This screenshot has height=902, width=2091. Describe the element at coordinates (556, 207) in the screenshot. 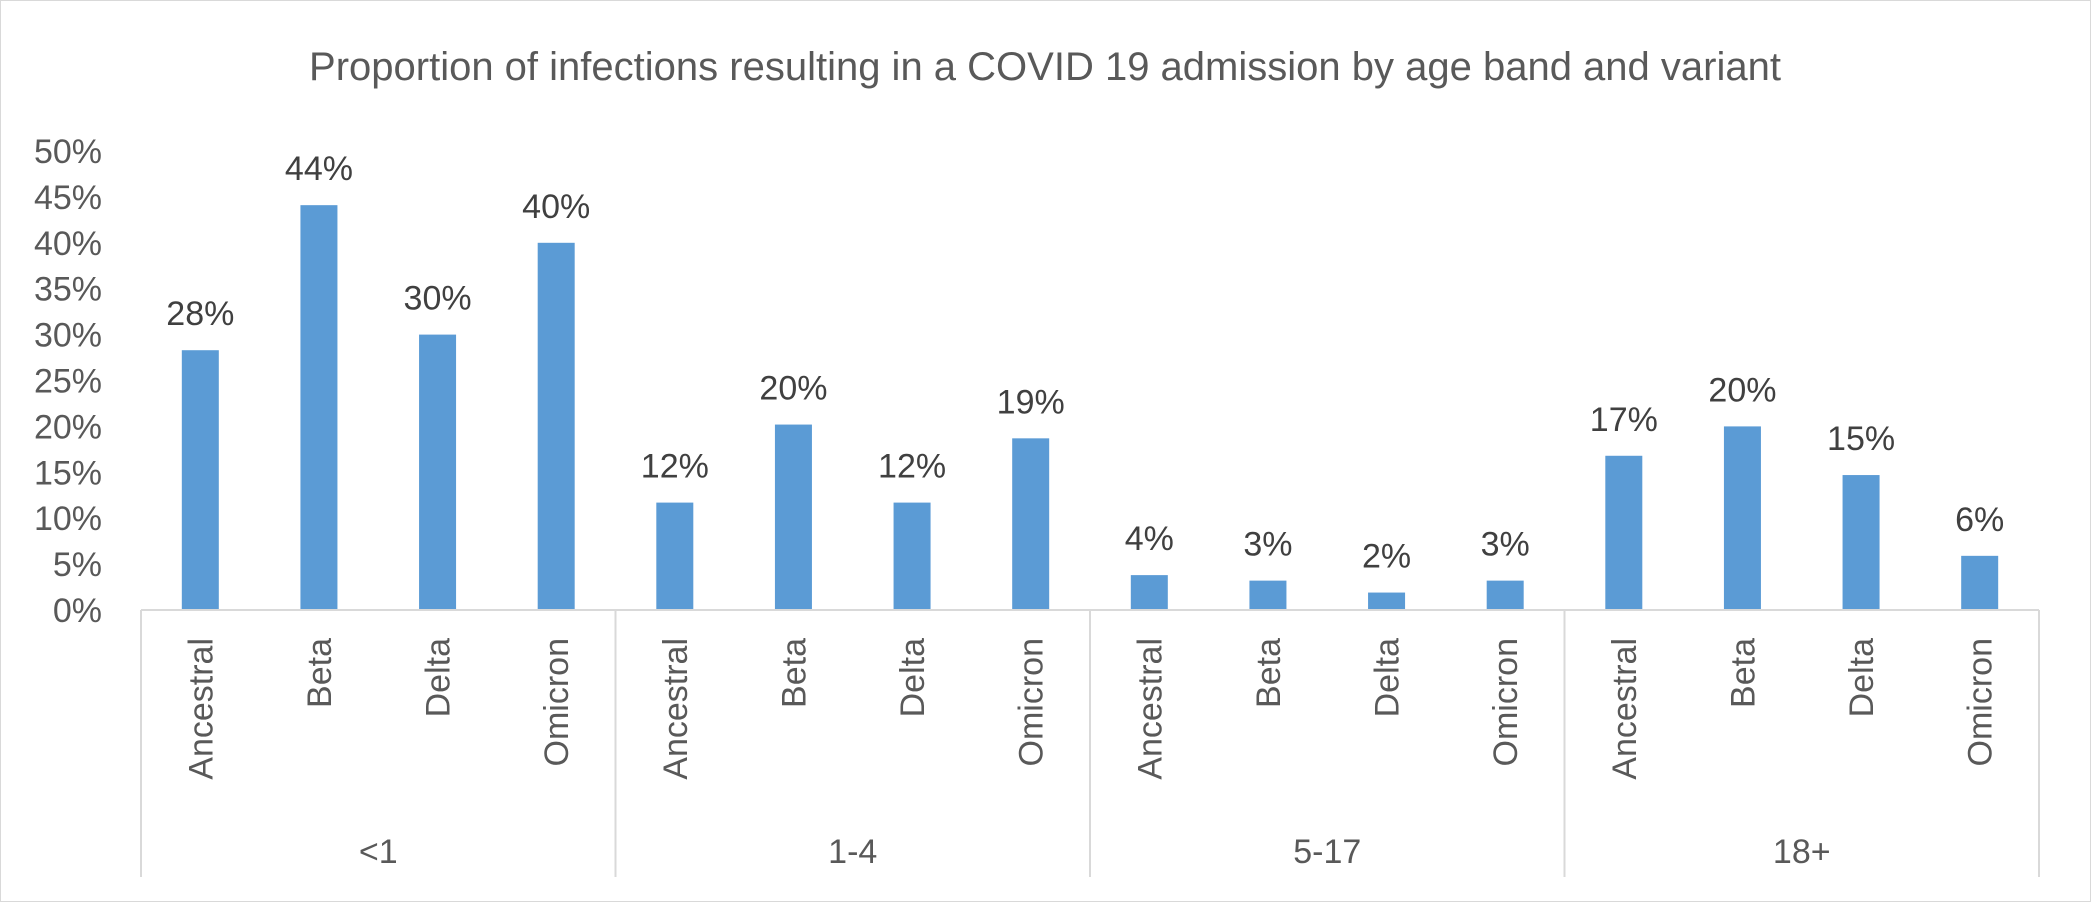

I see `data-label: 40%` at that location.